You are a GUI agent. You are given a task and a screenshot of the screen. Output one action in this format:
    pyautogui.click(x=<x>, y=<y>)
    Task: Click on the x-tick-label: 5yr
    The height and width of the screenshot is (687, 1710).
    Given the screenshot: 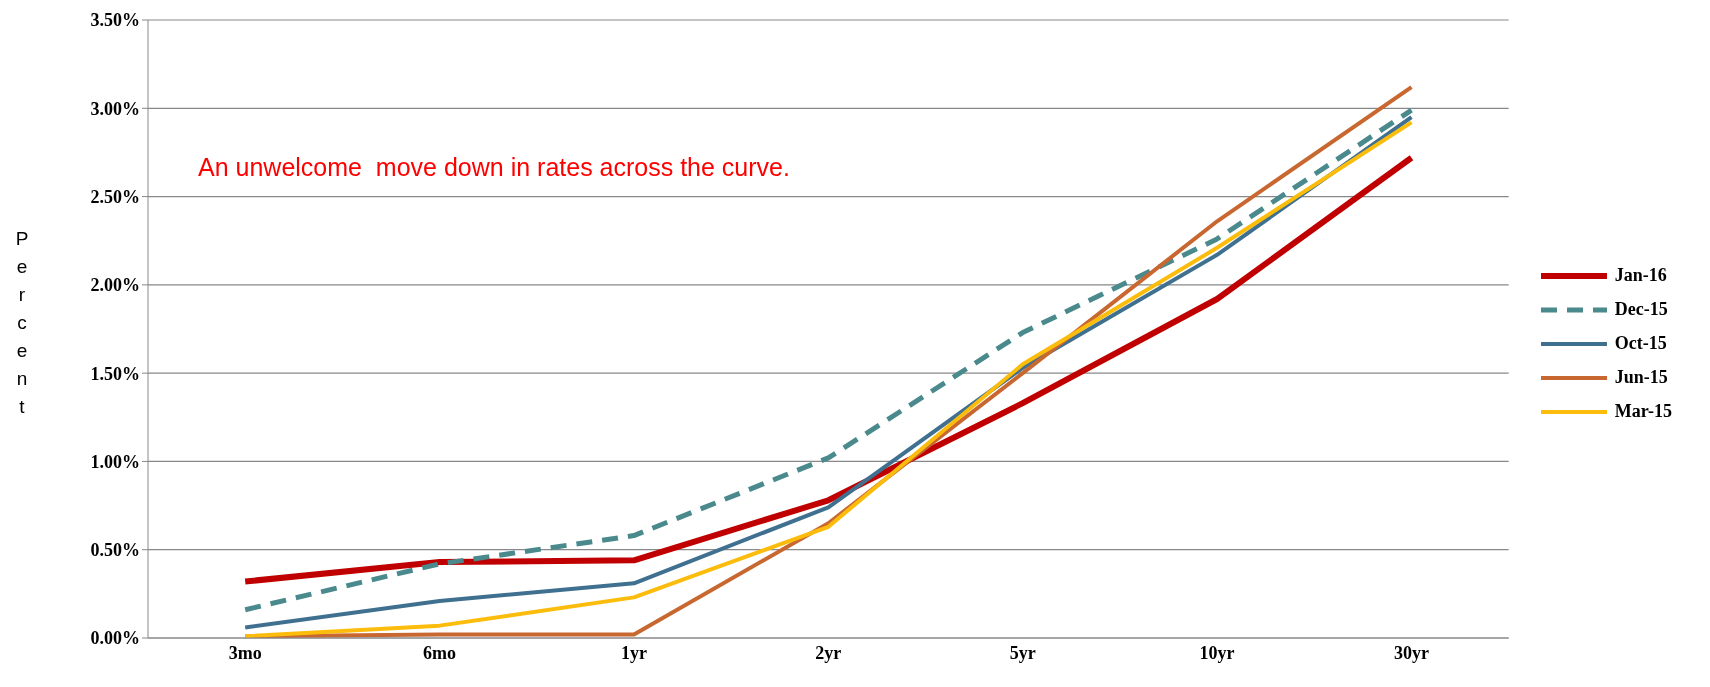 What is the action you would take?
    pyautogui.click(x=1022, y=652)
    